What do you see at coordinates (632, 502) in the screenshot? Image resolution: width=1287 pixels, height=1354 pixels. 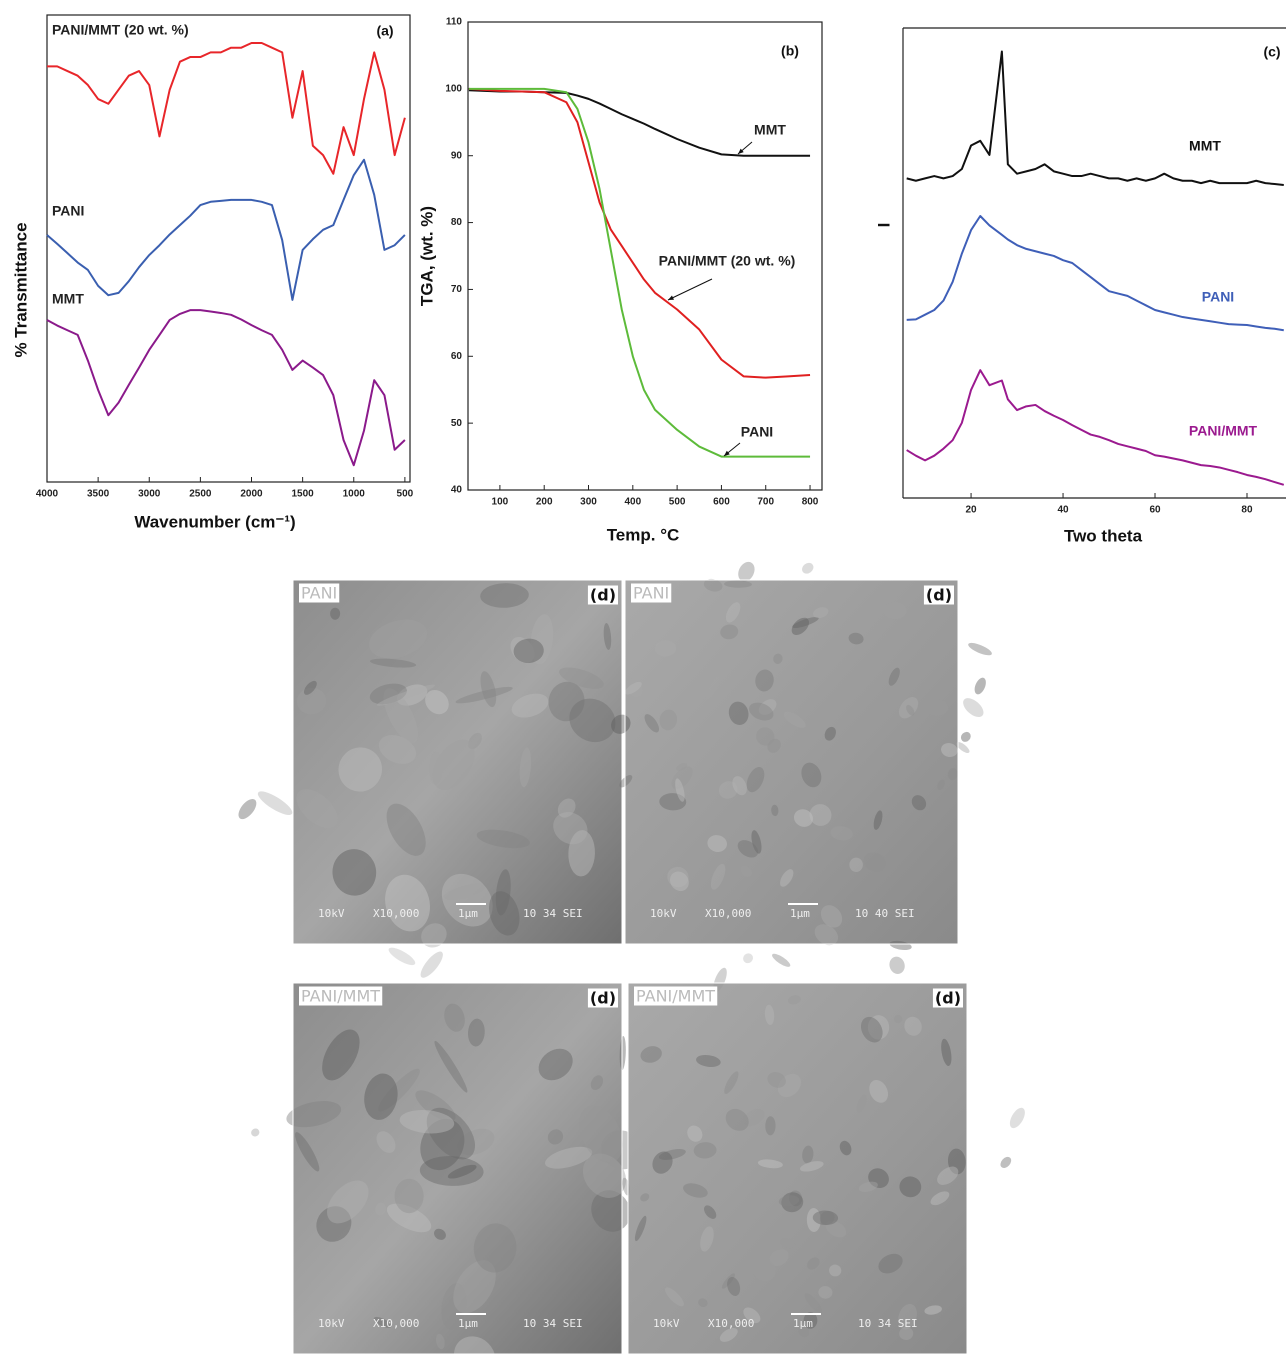 I see `x-tick-label: 400` at bounding box center [632, 502].